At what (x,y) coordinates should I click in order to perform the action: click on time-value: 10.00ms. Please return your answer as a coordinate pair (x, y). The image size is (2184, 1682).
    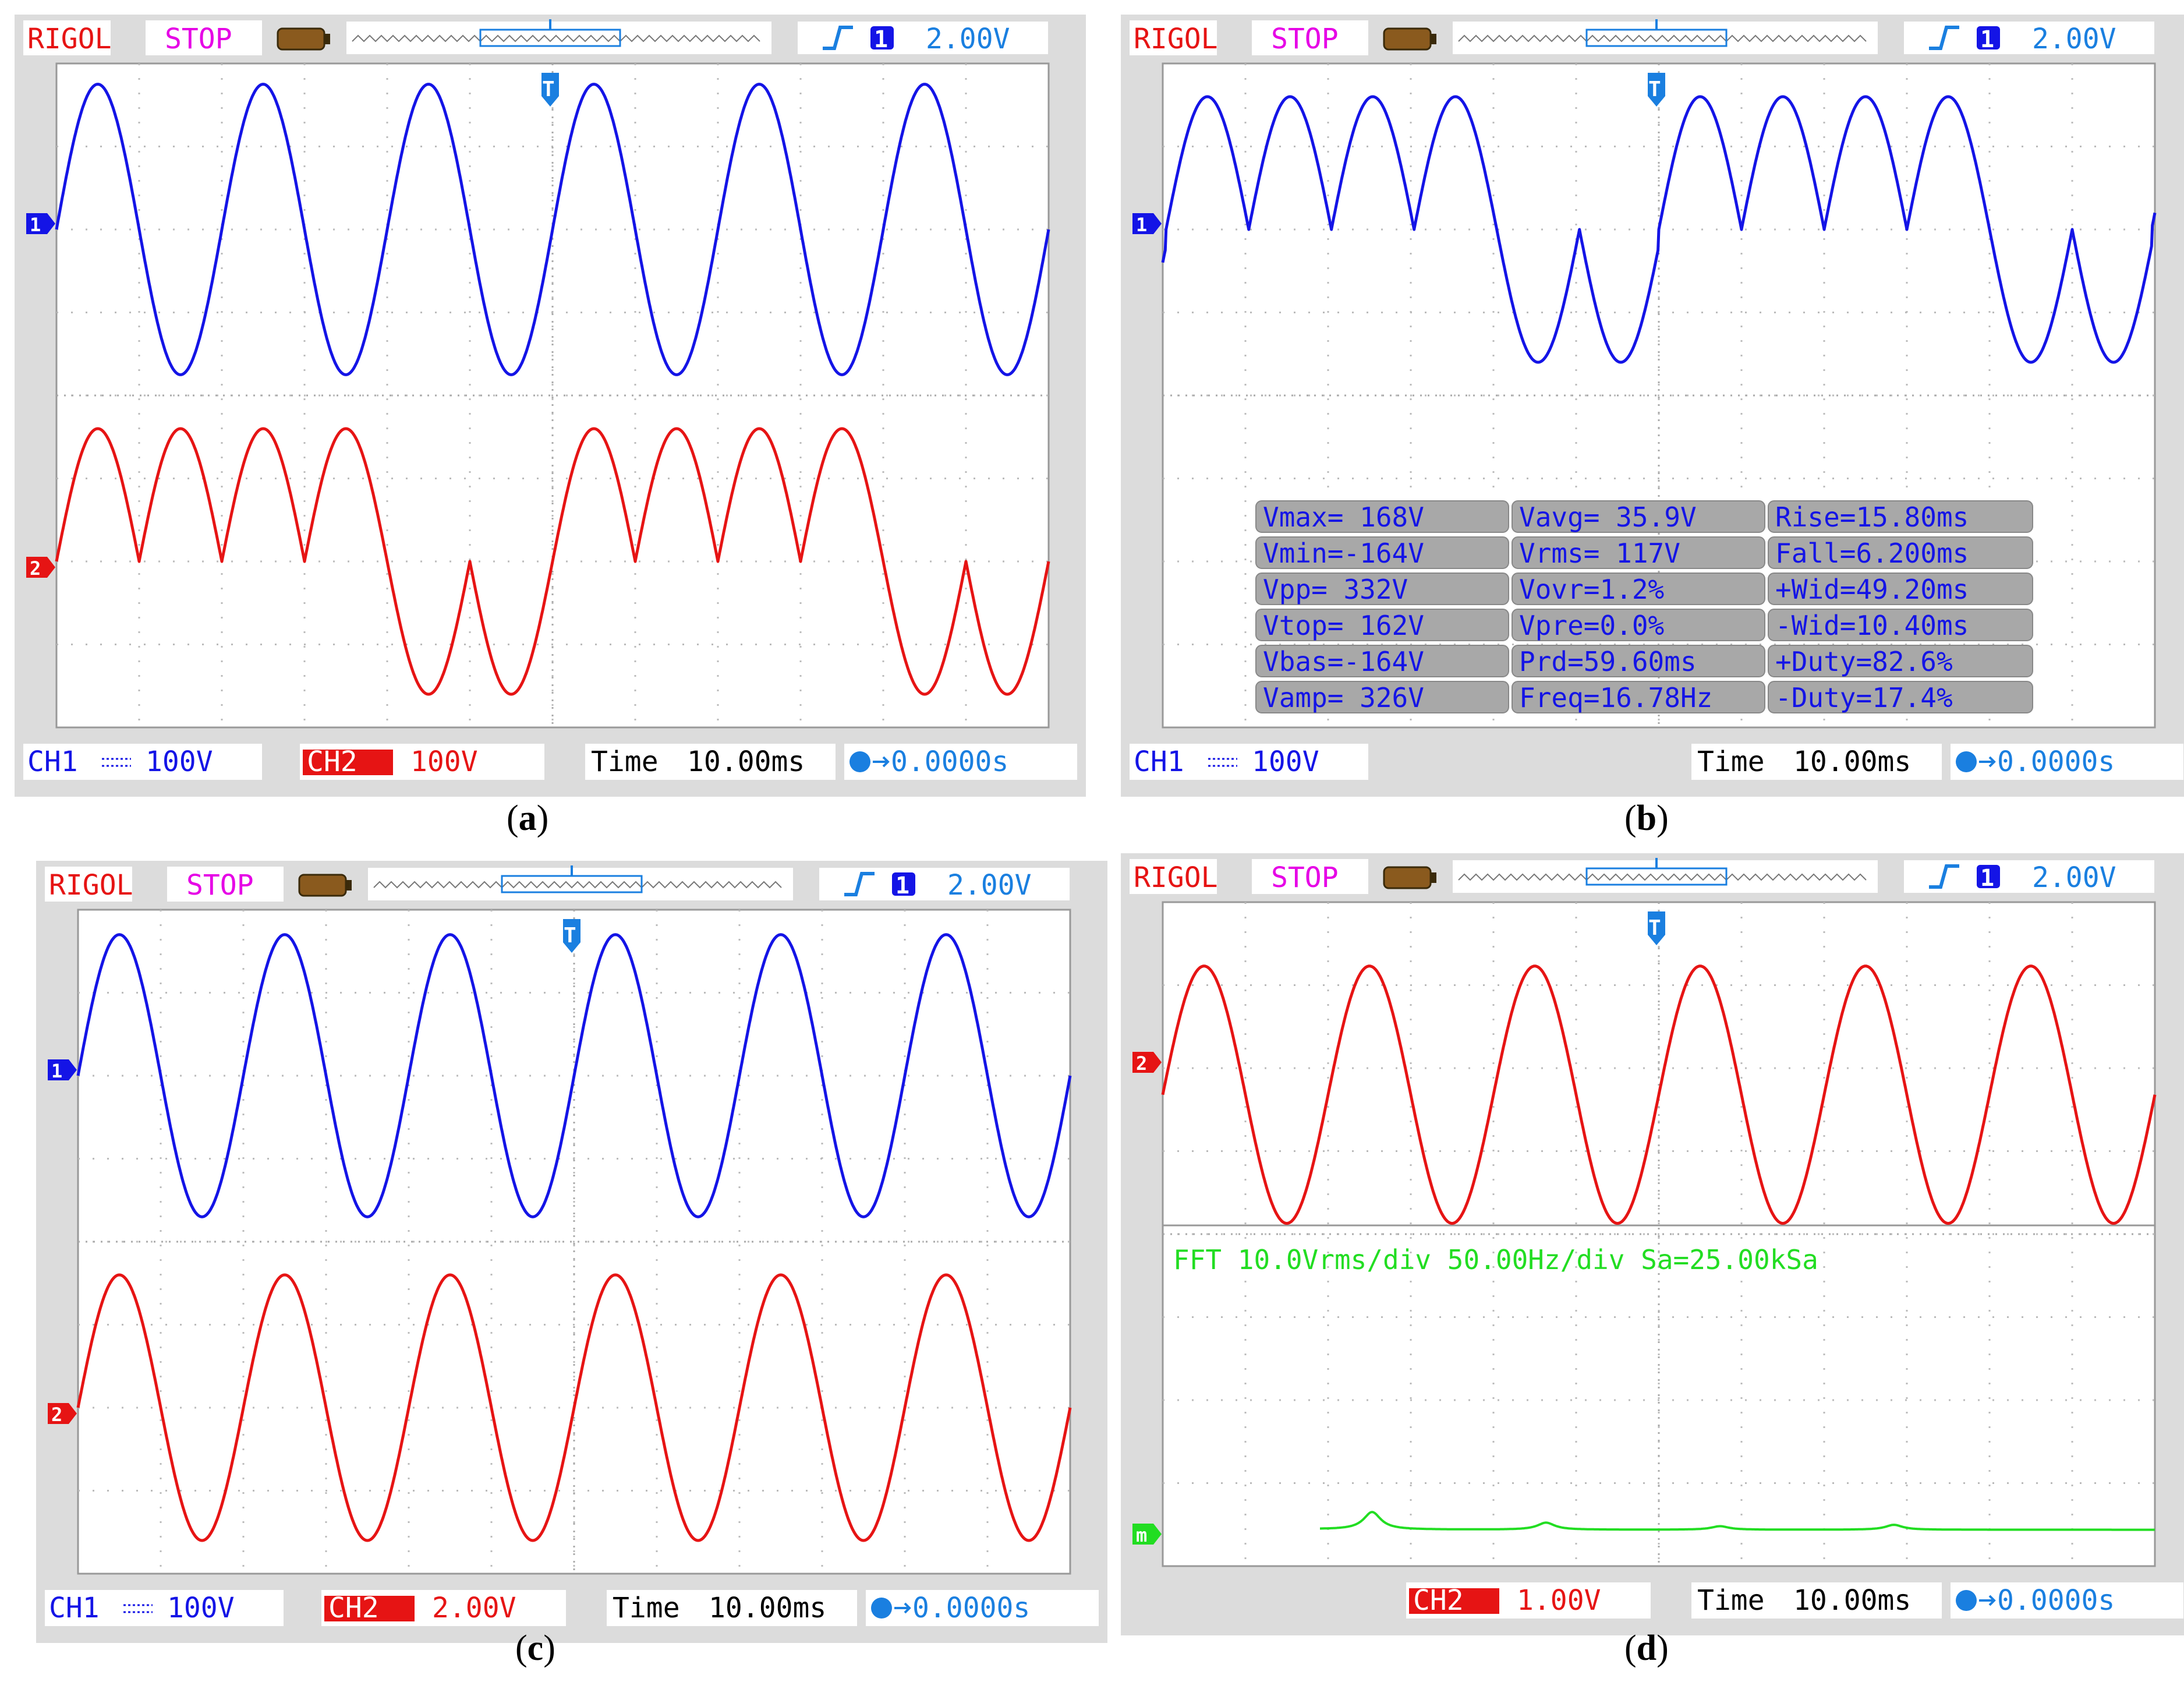
    Looking at the image, I should click on (1852, 762).